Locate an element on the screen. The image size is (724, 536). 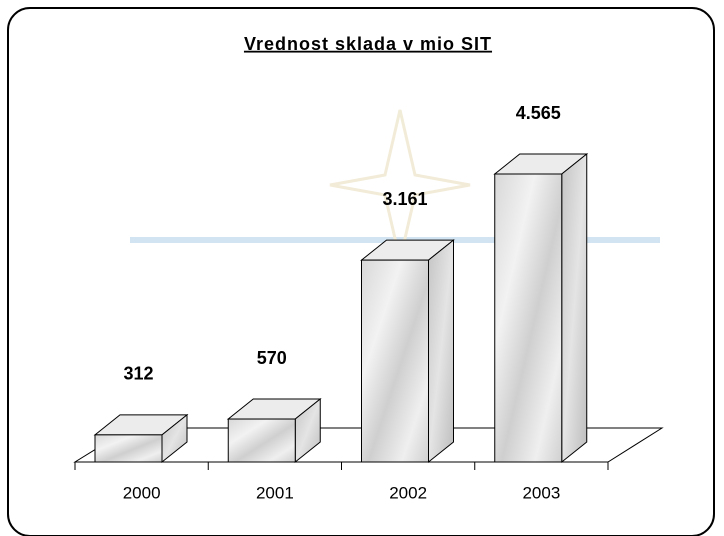
chart-title: Vrednost sklada v mio SIT is located at coordinates (368, 44).